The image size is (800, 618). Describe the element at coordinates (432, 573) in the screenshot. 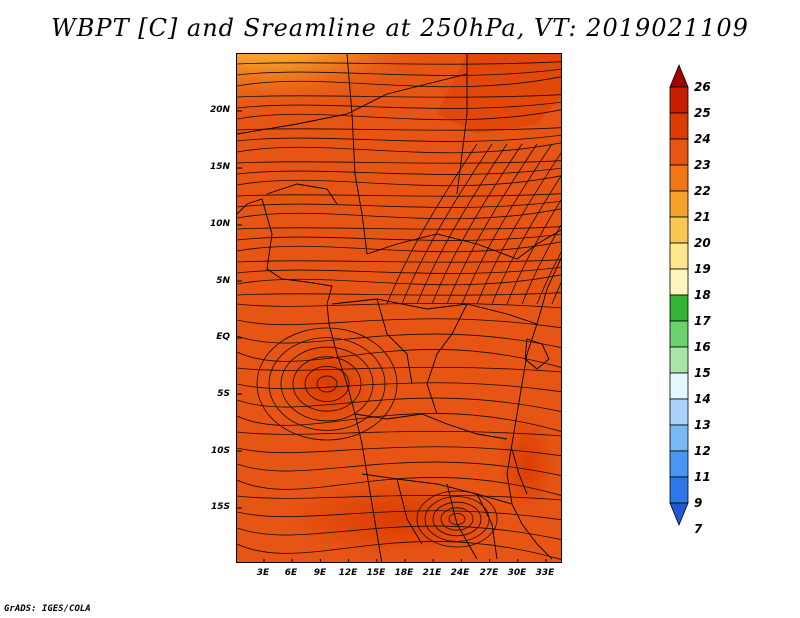

I see `lon-label-21e: 21E` at that location.